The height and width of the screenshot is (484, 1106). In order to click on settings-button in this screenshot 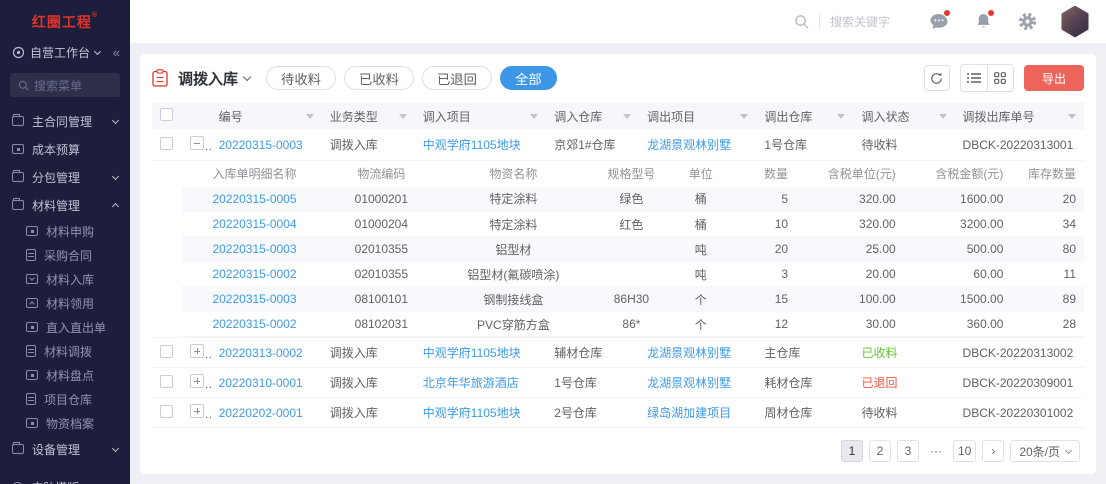, I will do `click(1027, 22)`.